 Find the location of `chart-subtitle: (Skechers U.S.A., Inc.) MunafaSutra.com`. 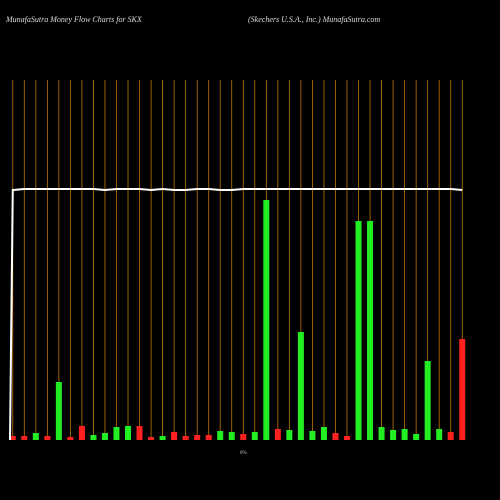

chart-subtitle: (Skechers U.S.A., Inc.) MunafaSutra.com is located at coordinates (314, 19).